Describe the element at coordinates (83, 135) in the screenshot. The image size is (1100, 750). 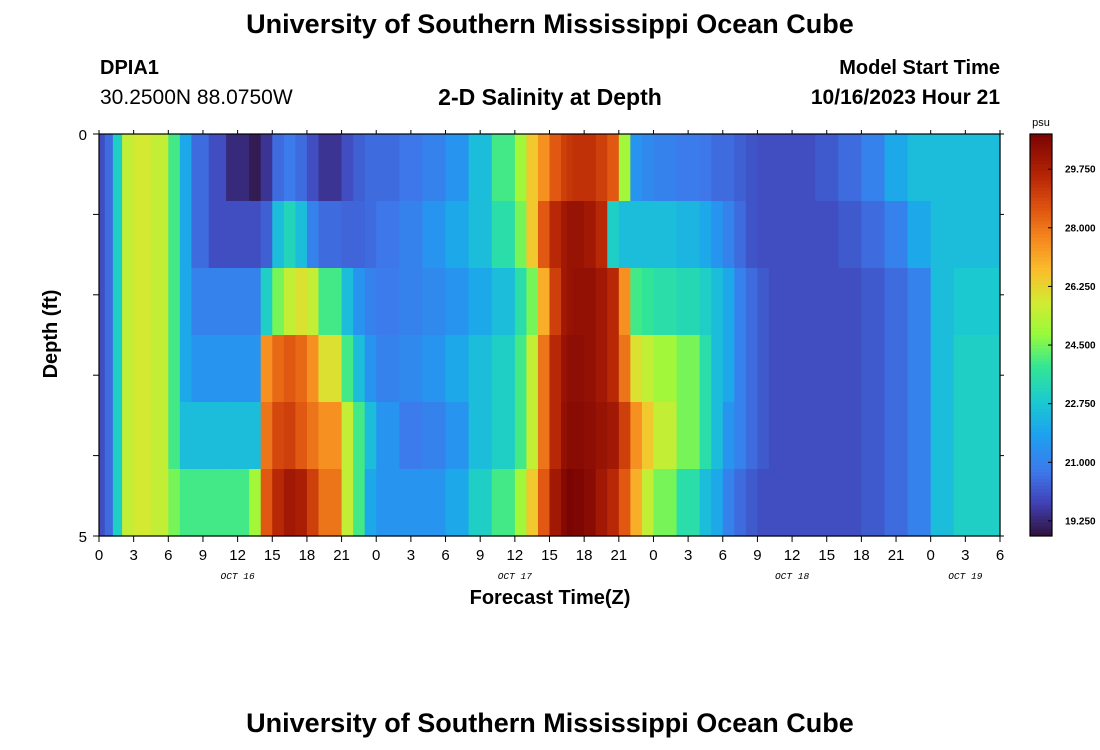
I see `y-tick-label: 0` at that location.